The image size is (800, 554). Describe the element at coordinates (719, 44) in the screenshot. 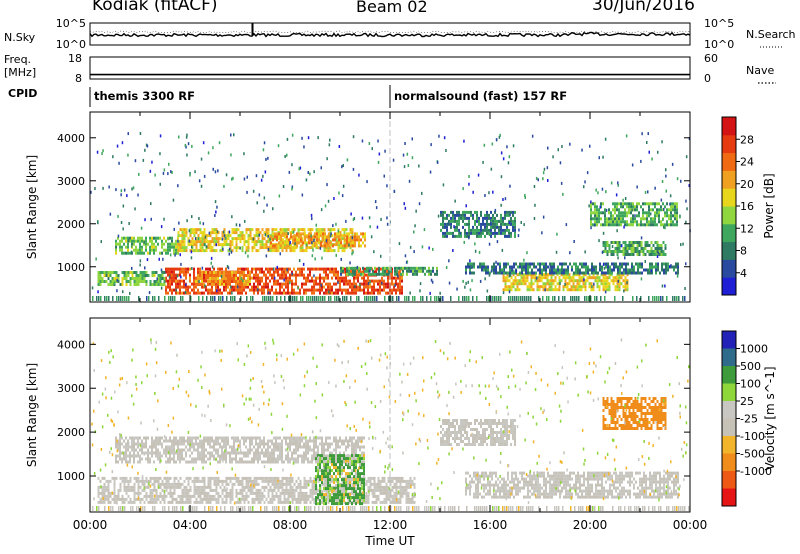

I see `sky-tick-right-bottom: 10^0` at that location.